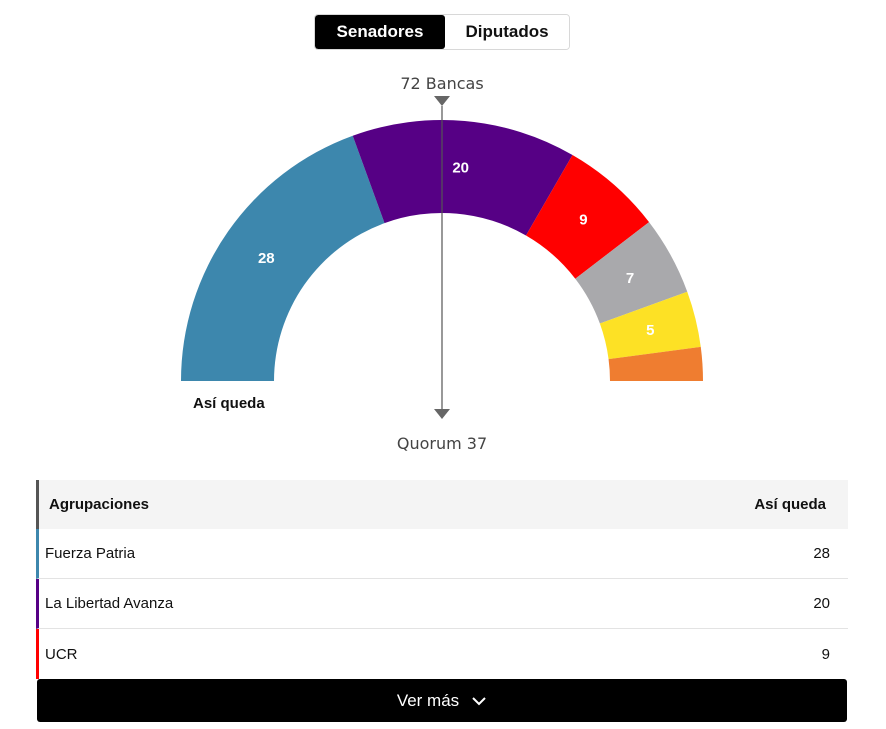 The width and height of the screenshot is (886, 729). Describe the element at coordinates (442, 554) in the screenshot. I see `table-row: Fuerza Patria 28` at that location.